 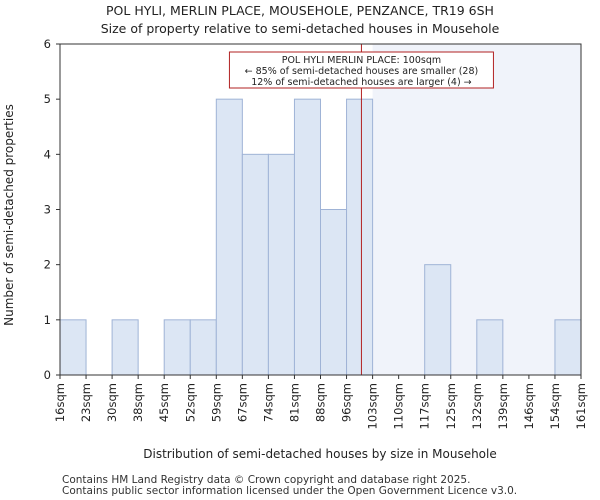 What do you see at coordinates (86, 402) in the screenshot?
I see `x-tick-label: 23sqm` at bounding box center [86, 402].